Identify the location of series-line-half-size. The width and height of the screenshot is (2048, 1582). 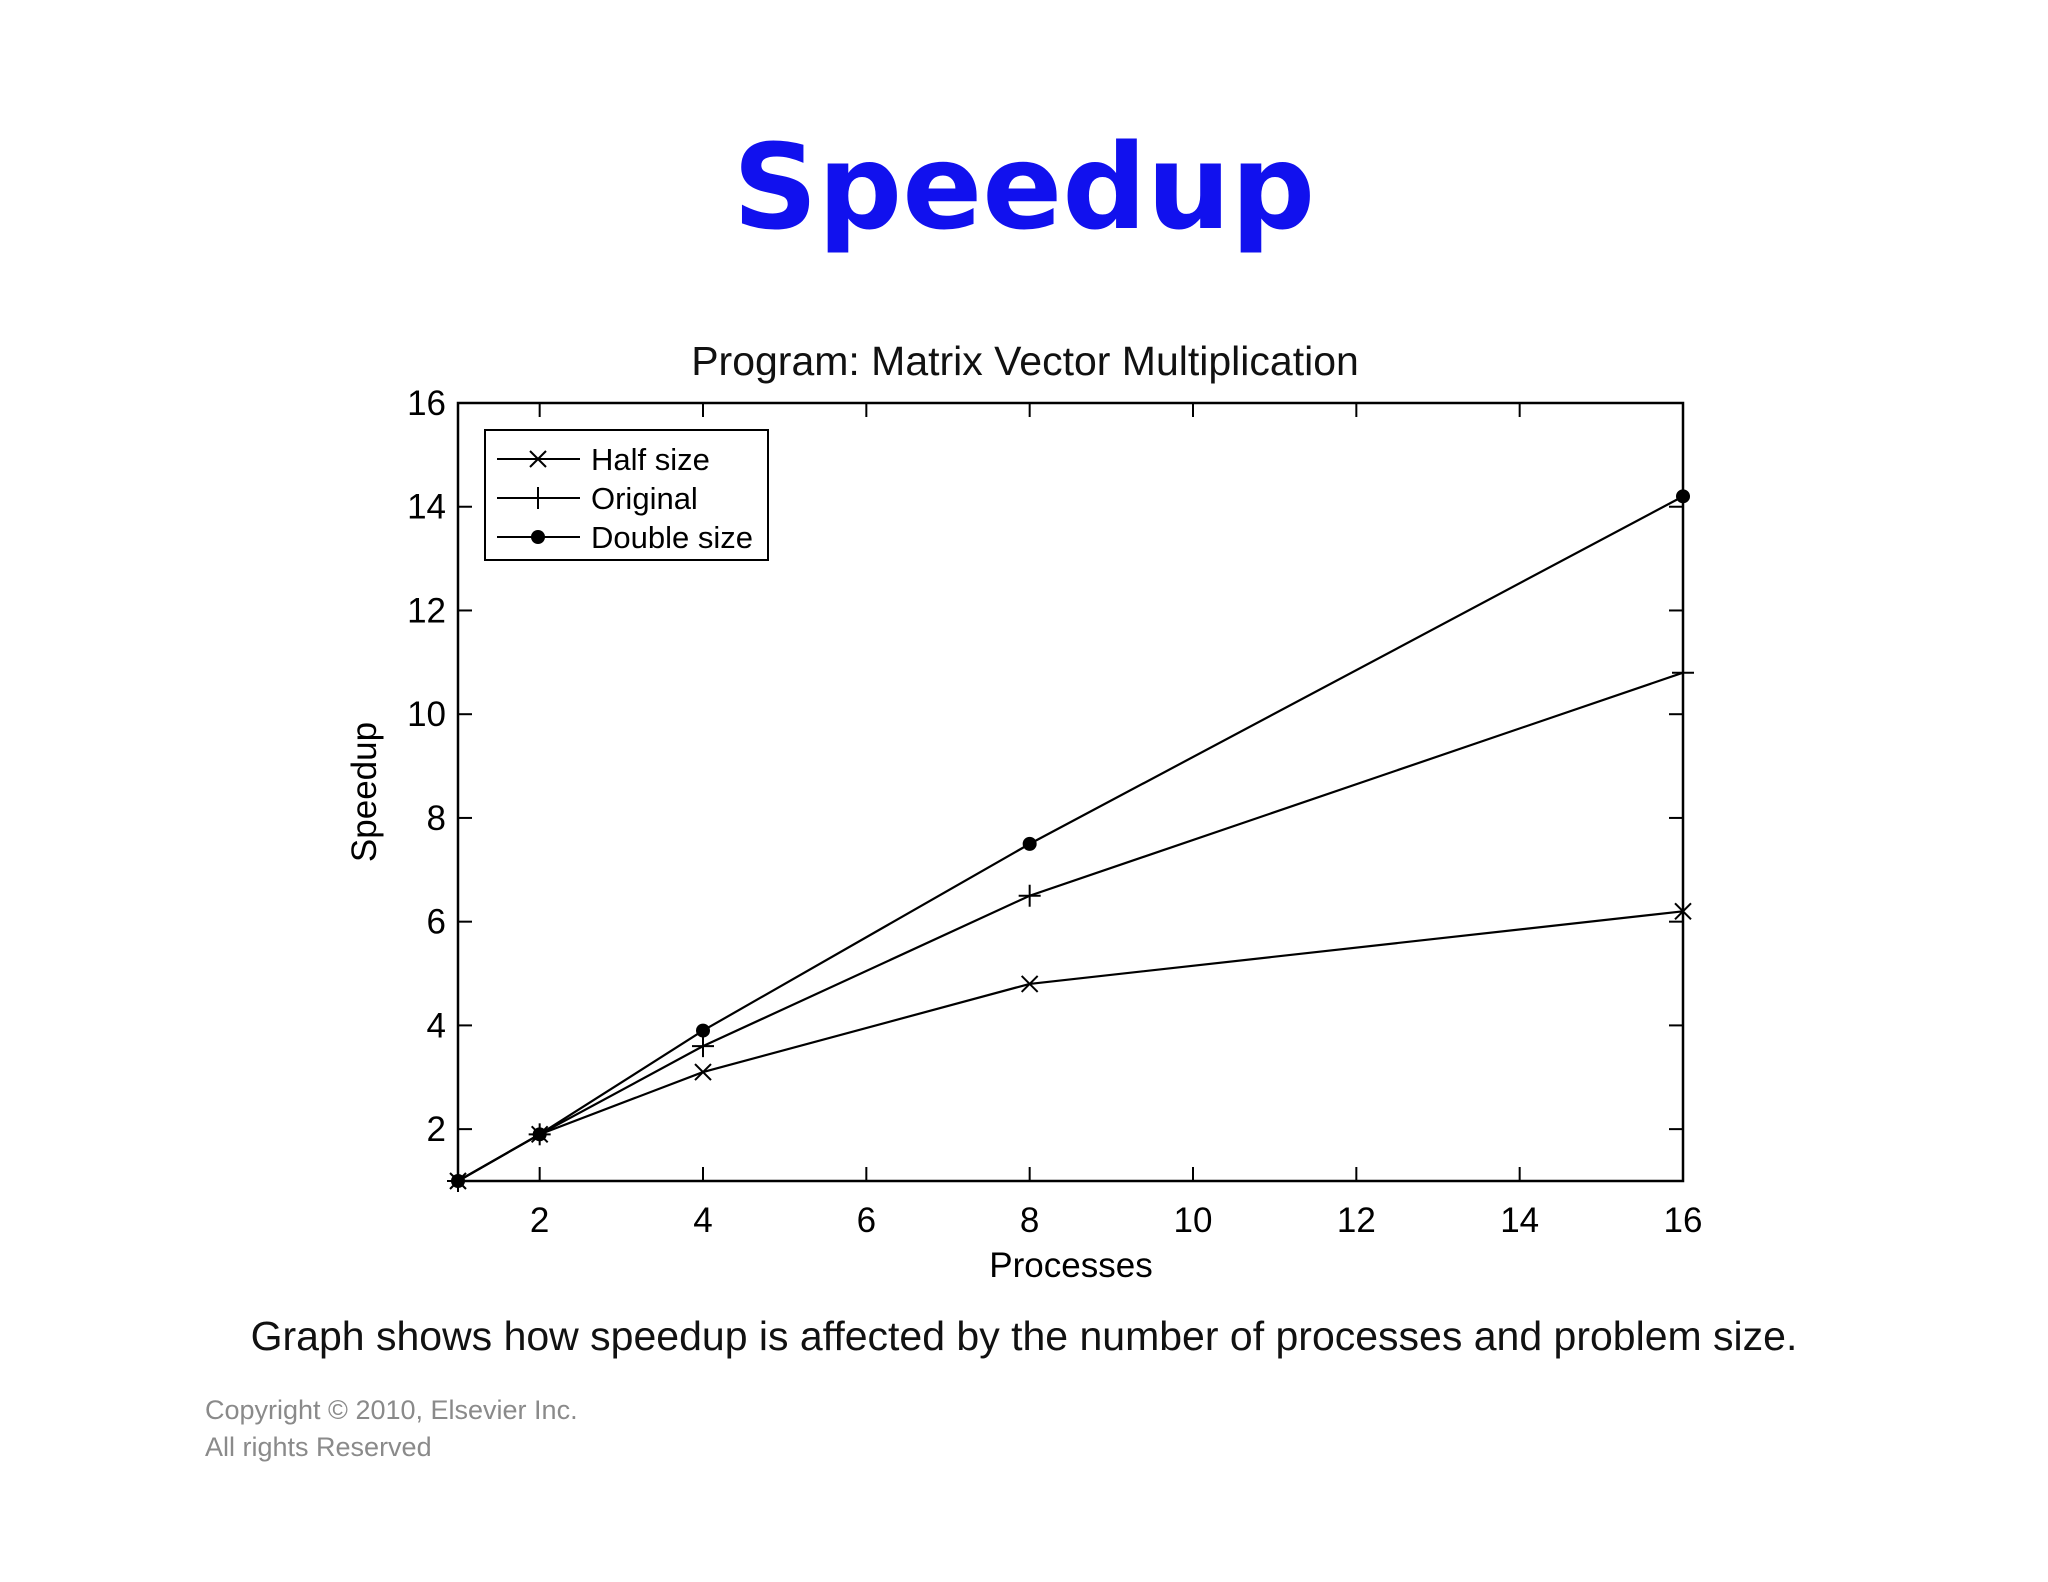
(1070, 1046).